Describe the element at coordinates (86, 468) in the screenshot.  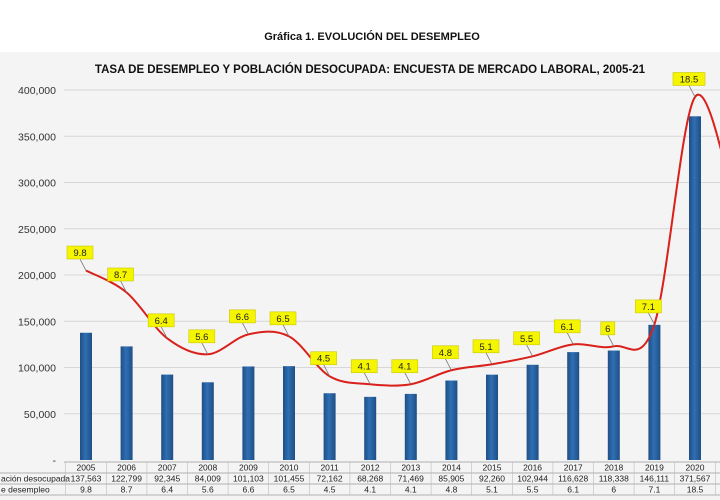
I see `x-tick-label: 2005` at that location.